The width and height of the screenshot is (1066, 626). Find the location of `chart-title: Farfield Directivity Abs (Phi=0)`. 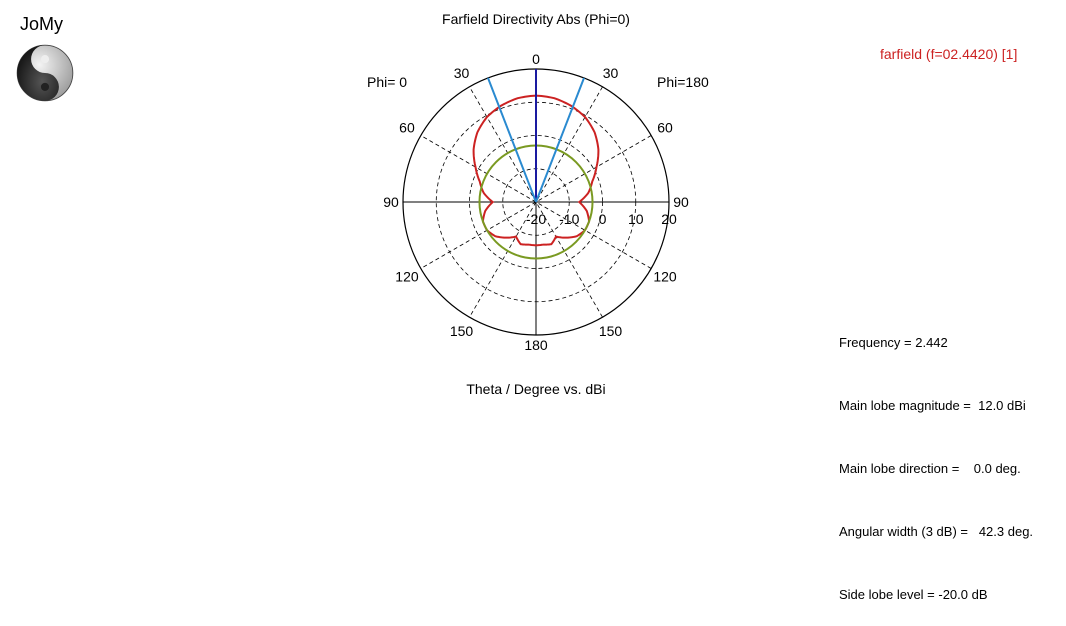

chart-title: Farfield Directivity Abs (Phi=0) is located at coordinates (536, 19).